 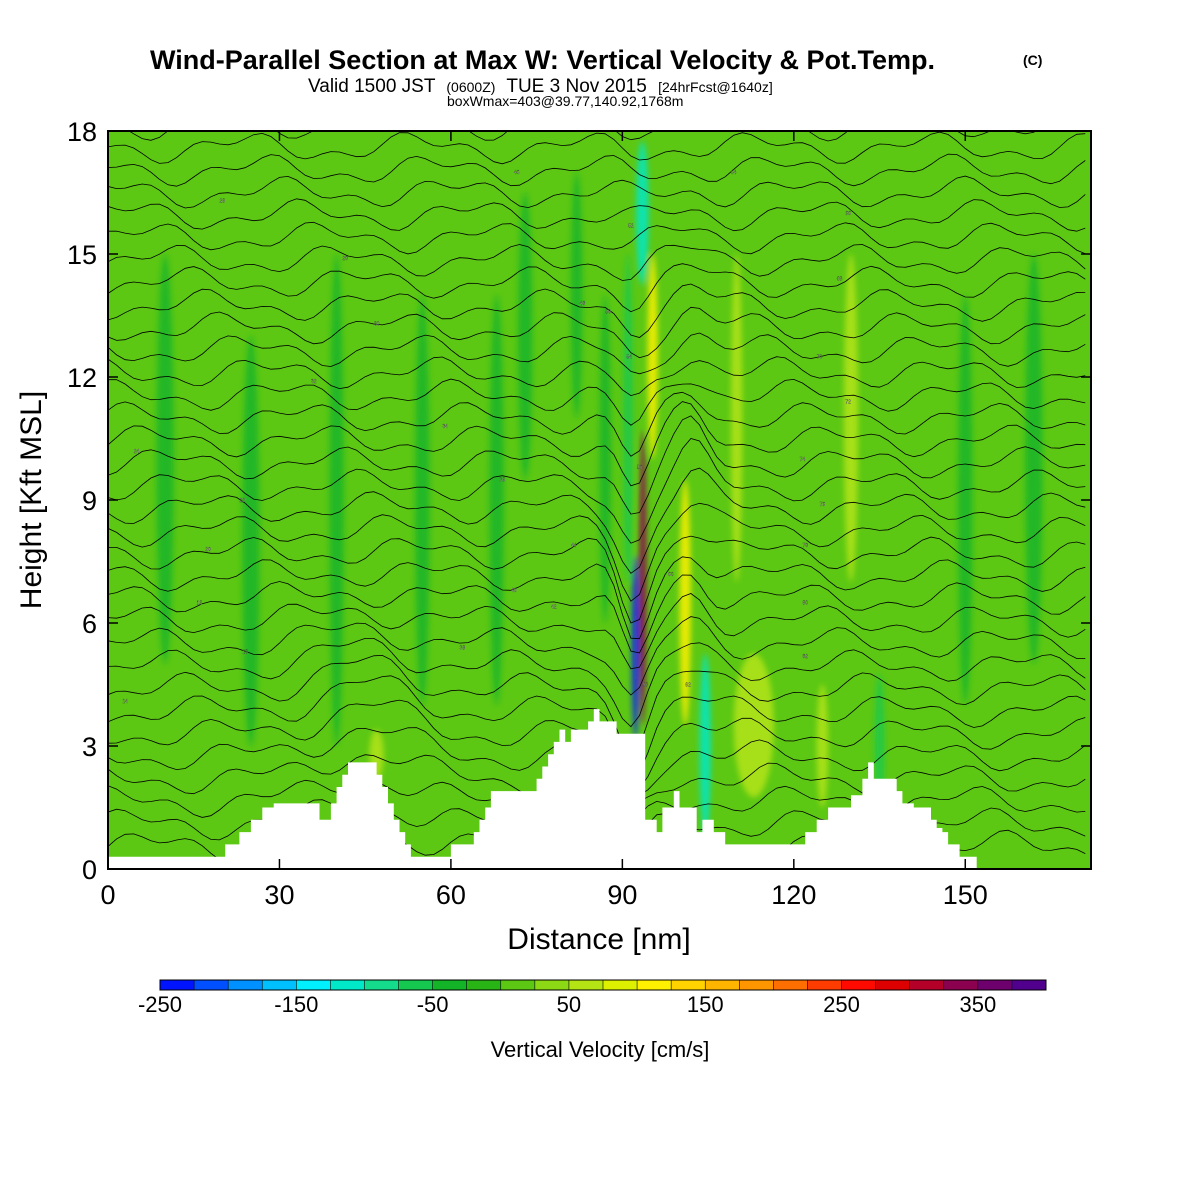 I want to click on isentrope-label: 62, so click(x=688, y=686).